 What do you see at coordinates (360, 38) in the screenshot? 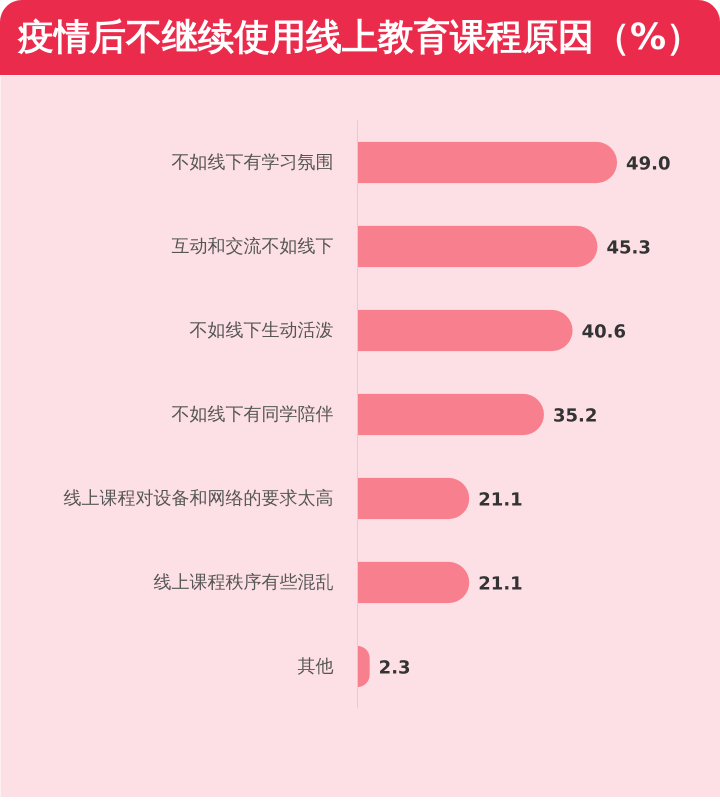
I see `chart-title: 疫情后不继续使用线上教育课程原因（%）` at bounding box center [360, 38].